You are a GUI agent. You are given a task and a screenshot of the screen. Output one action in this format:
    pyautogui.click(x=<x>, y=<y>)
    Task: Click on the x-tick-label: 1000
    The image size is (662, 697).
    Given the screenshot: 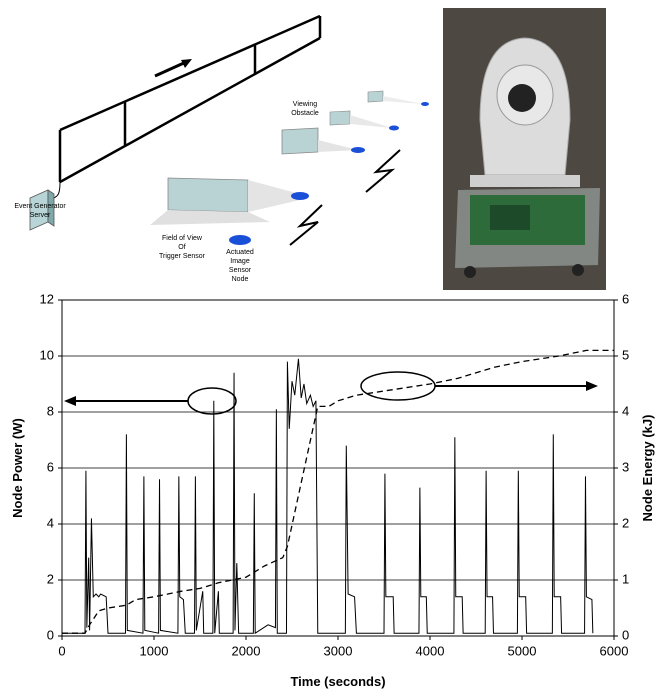 What is the action you would take?
    pyautogui.click(x=154, y=650)
    